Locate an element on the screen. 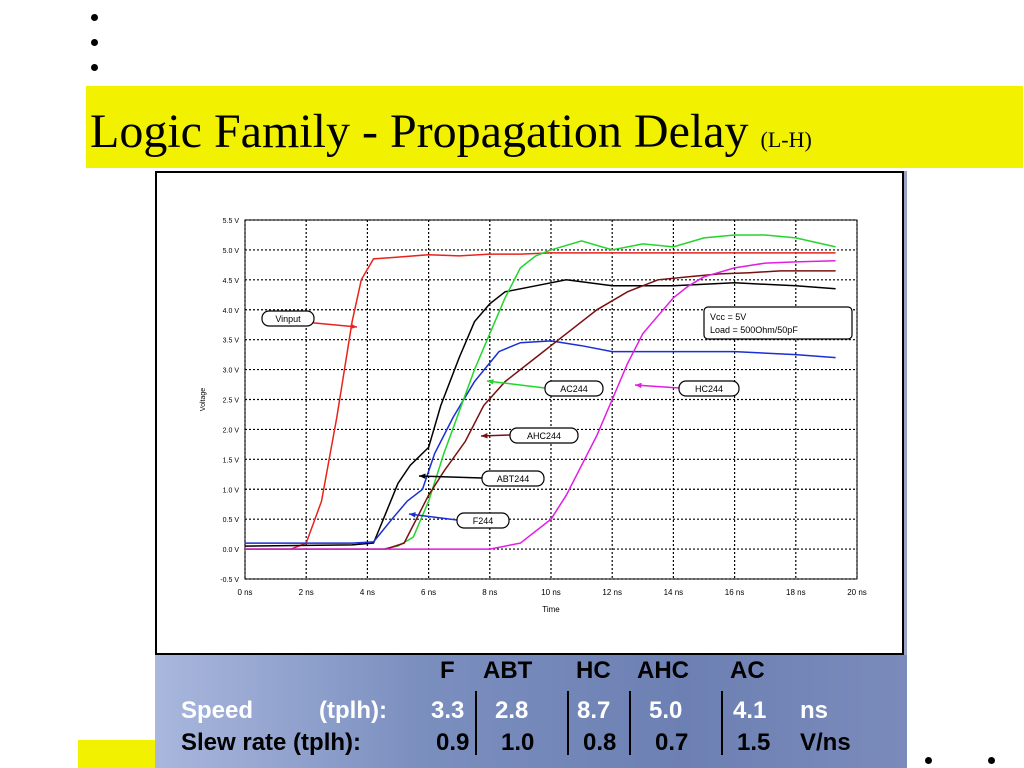 This screenshot has height=768, width=1024. slide-title-text: Logic Family - Propagation Delay is located at coordinates (419, 131).